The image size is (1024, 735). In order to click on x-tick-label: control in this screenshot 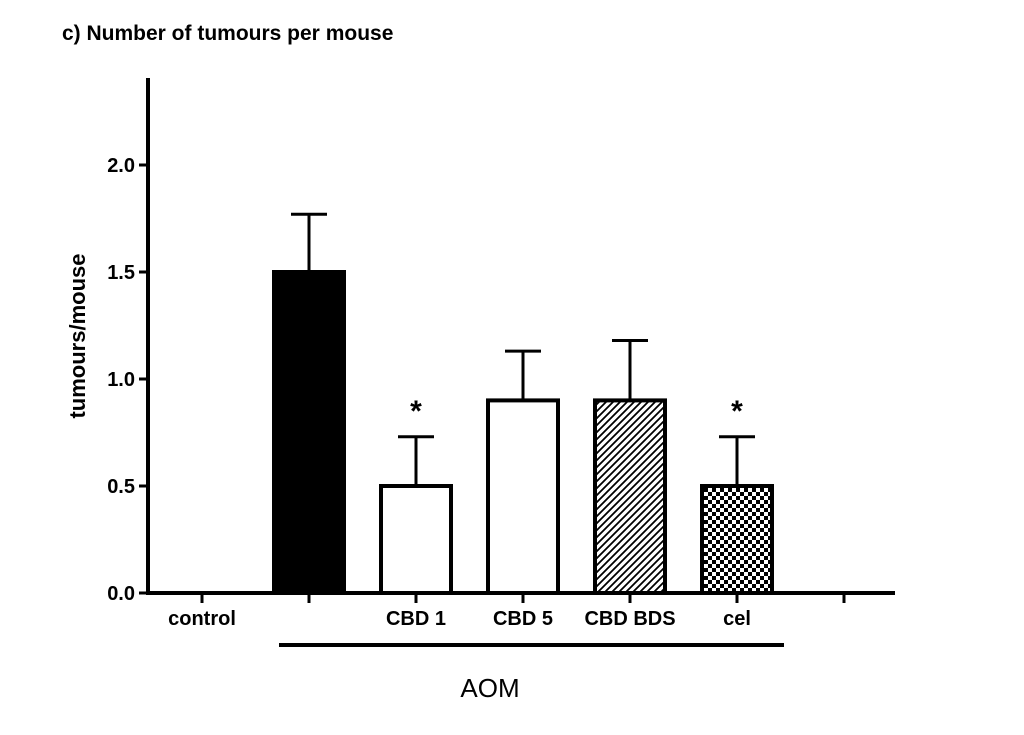, I will do `click(202, 619)`.